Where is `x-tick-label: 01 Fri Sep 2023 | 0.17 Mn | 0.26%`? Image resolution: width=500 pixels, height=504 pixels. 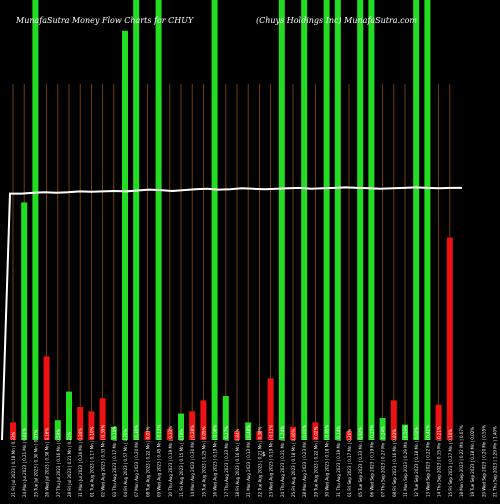 x-tick-label: 01 Fri Sep 2023 | 0.17 Mn | 0.26% is located at coordinates (349, 463).